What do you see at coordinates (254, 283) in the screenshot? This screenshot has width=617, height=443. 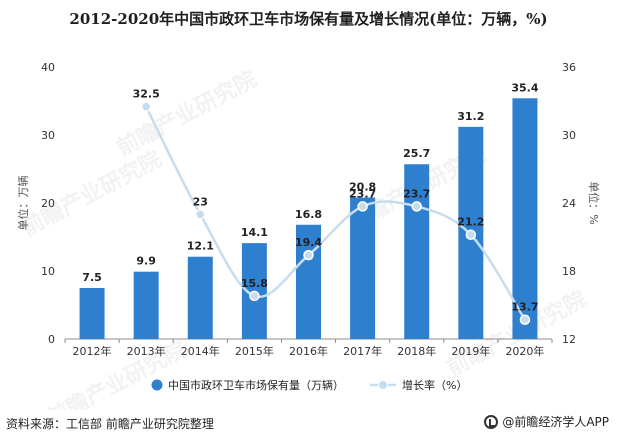 I see `growth-rate-label: 15.8` at bounding box center [254, 283].